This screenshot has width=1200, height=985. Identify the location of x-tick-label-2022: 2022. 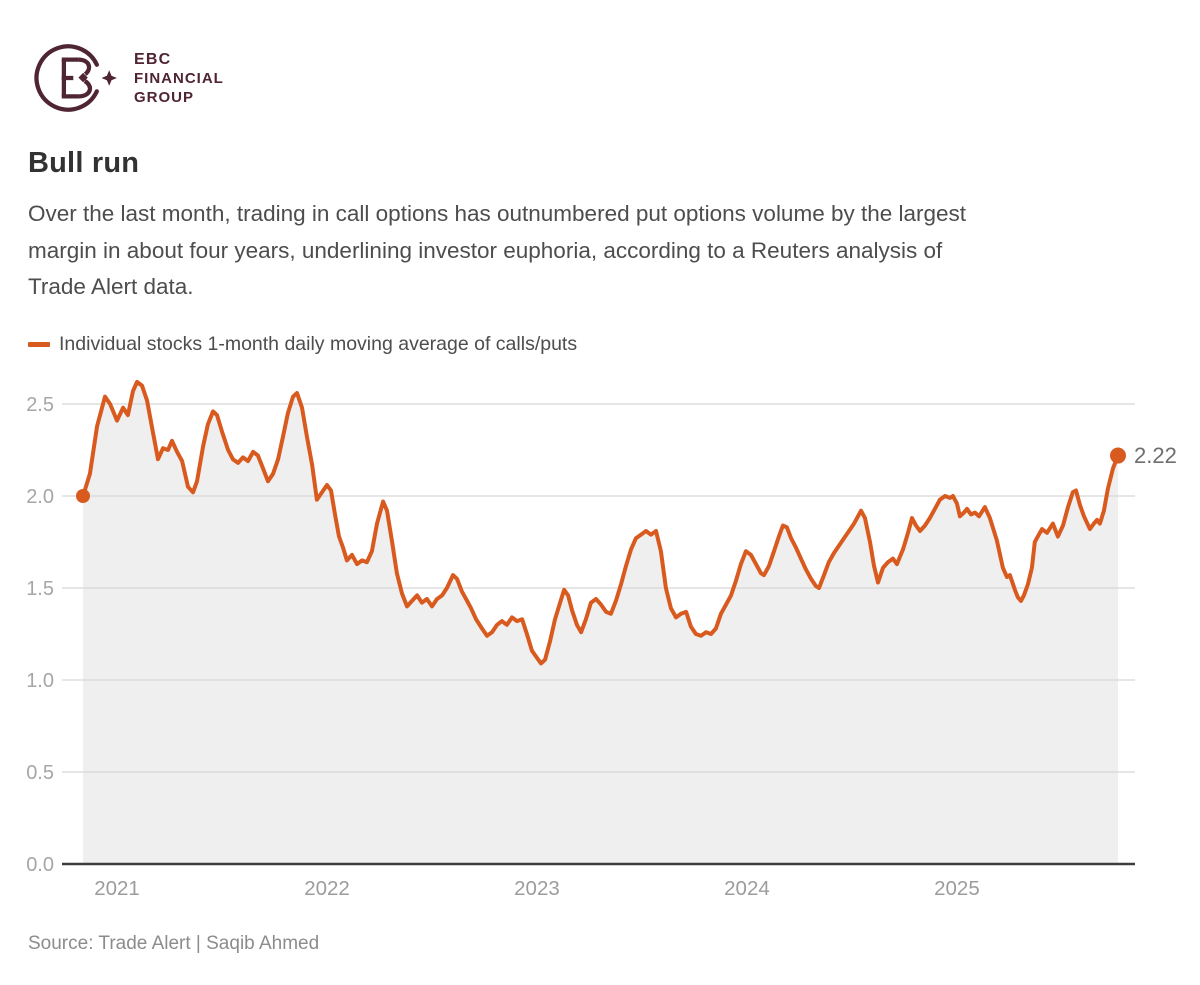
(327, 888).